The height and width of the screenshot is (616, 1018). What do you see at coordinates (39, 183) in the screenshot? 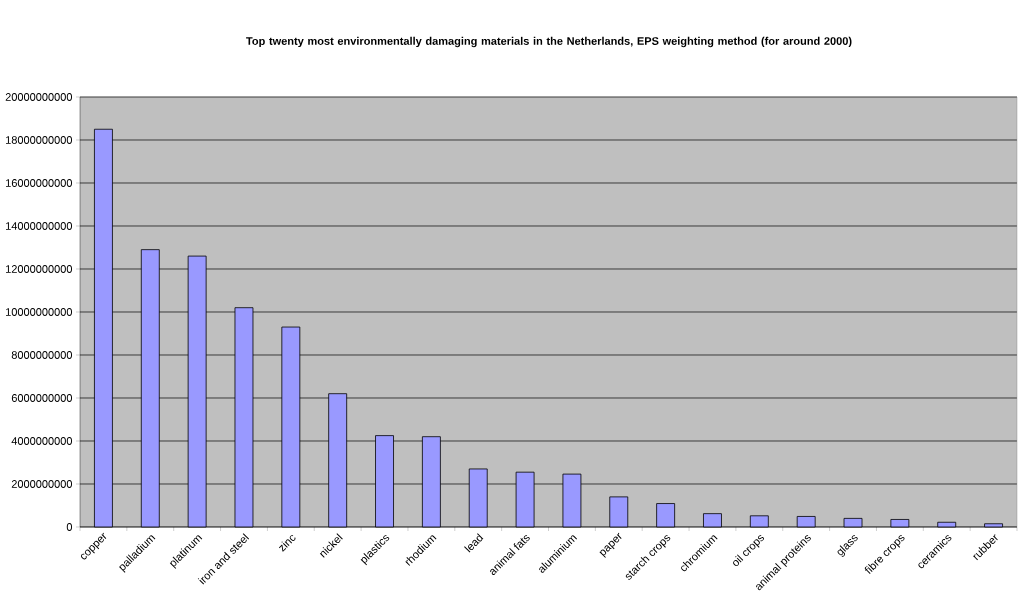
I see `y-tick-label: 16000000000` at bounding box center [39, 183].